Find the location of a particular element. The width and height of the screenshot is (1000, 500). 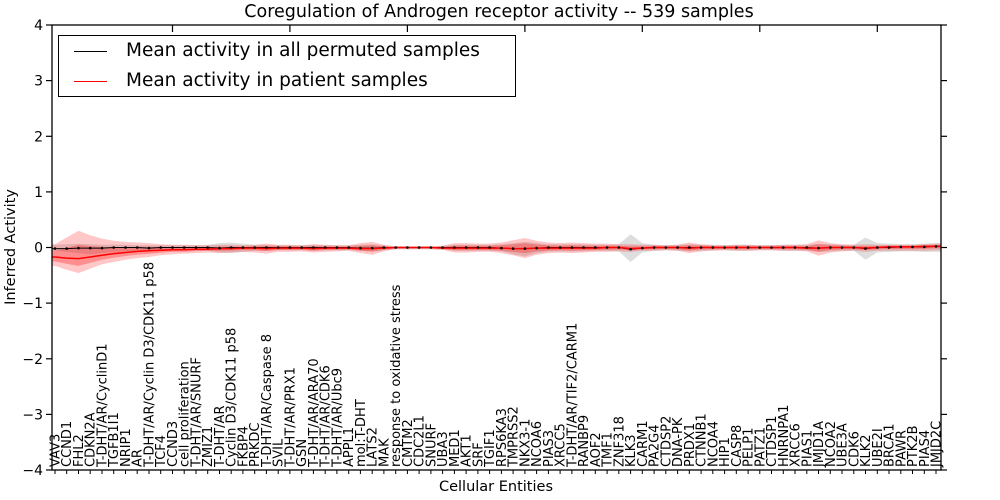

x-tick-label: T-DHT/AR/ARA70 is located at coordinates (314, 413).